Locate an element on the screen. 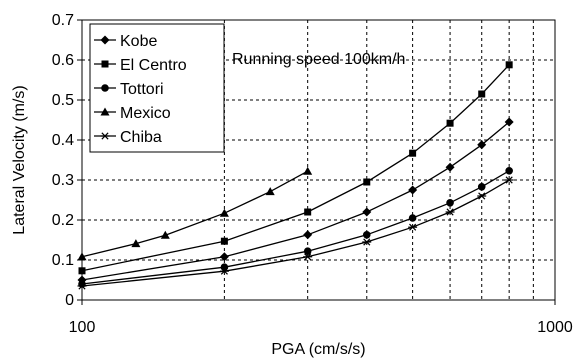 This screenshot has width=577, height=358. x-tick-label: 100 is located at coordinates (82, 327).